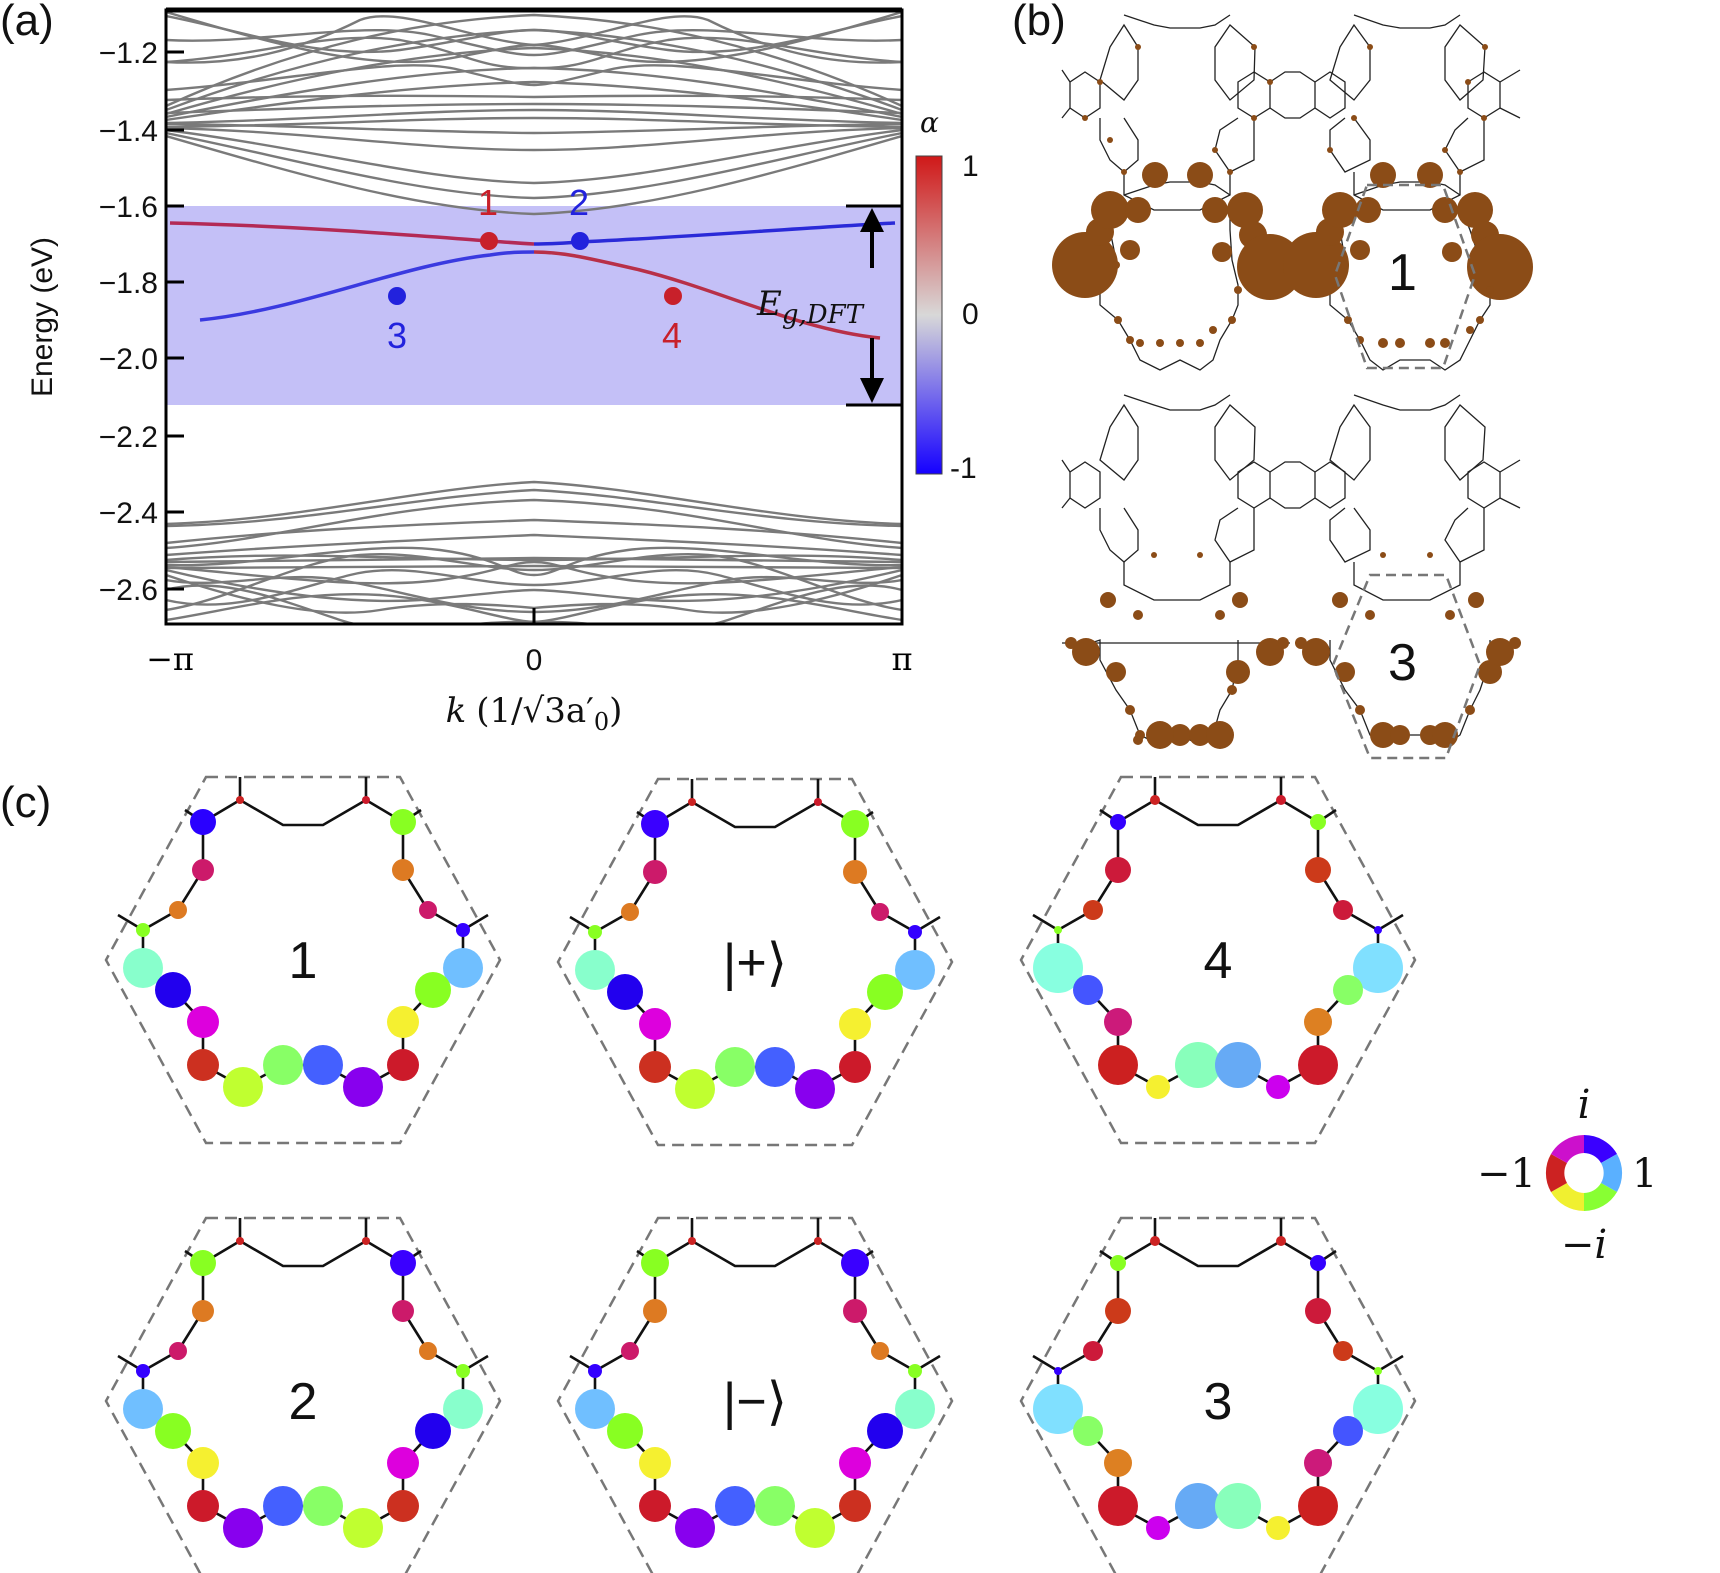  What do you see at coordinates (1218, 1402) in the screenshot?
I see `phase-cell-label-3: 3` at bounding box center [1218, 1402].